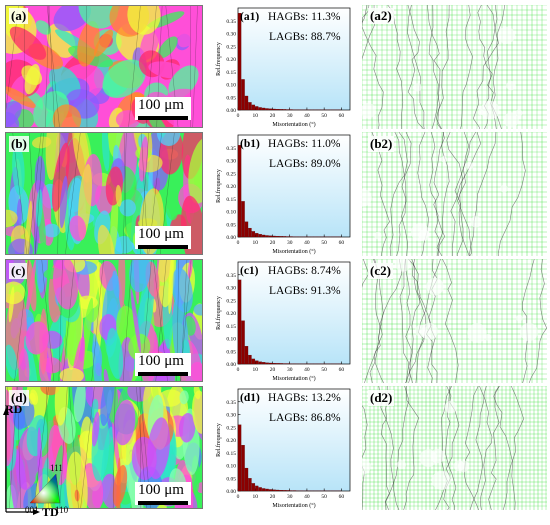 This screenshot has height=525, width=550. I want to click on lagbs-text: LAGBs: 91.3%, so click(305, 291).